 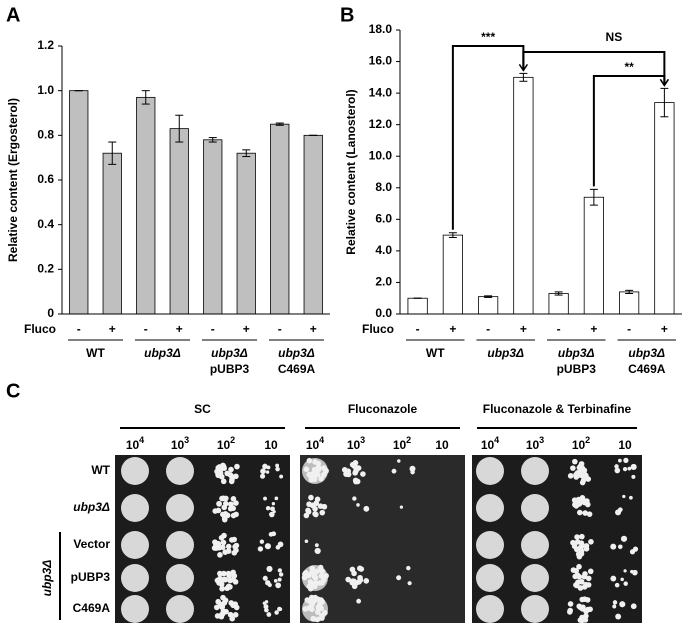 What do you see at coordinates (577, 369) in the screenshot?
I see `group-label: pUBP3` at bounding box center [577, 369].